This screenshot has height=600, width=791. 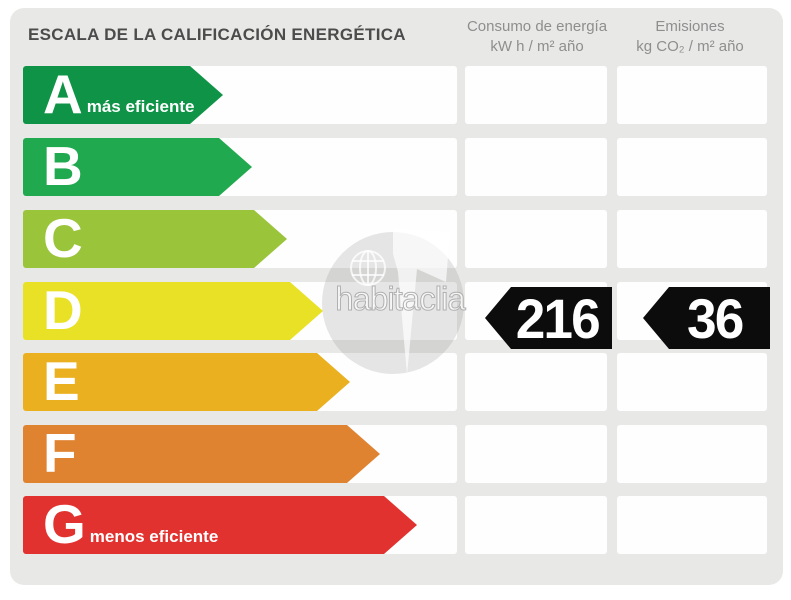 I want to click on emissions-value-marker: 36, so click(x=706, y=318).